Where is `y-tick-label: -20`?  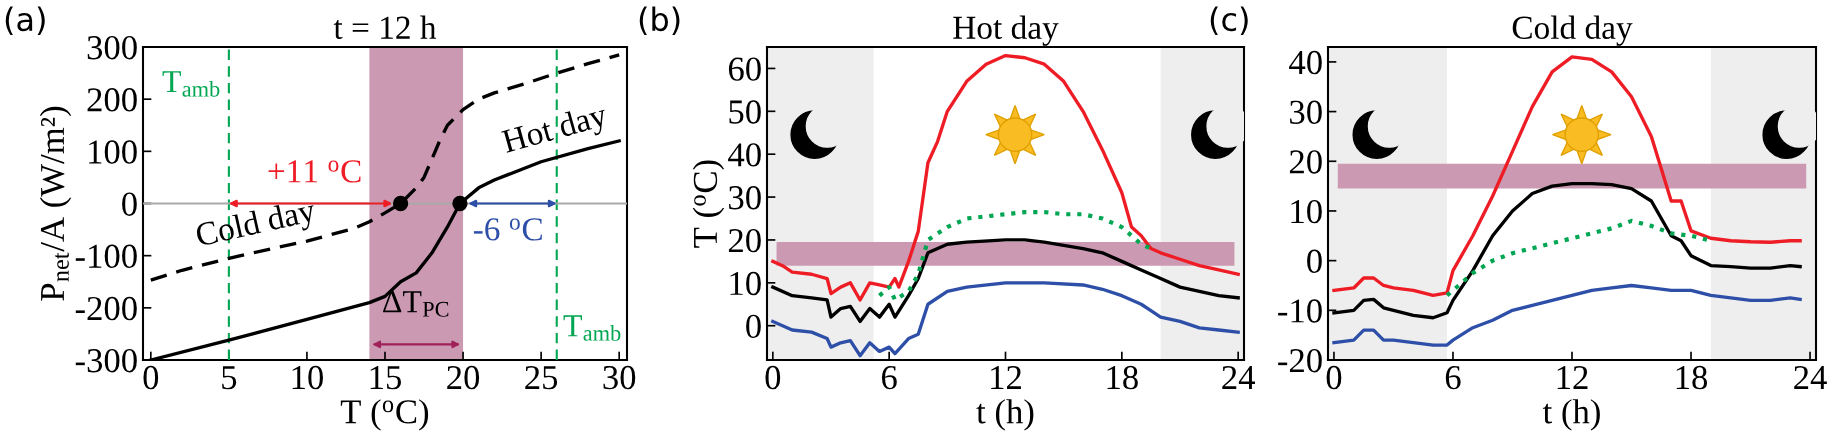
y-tick-label: -20 is located at coordinates (1300, 360).